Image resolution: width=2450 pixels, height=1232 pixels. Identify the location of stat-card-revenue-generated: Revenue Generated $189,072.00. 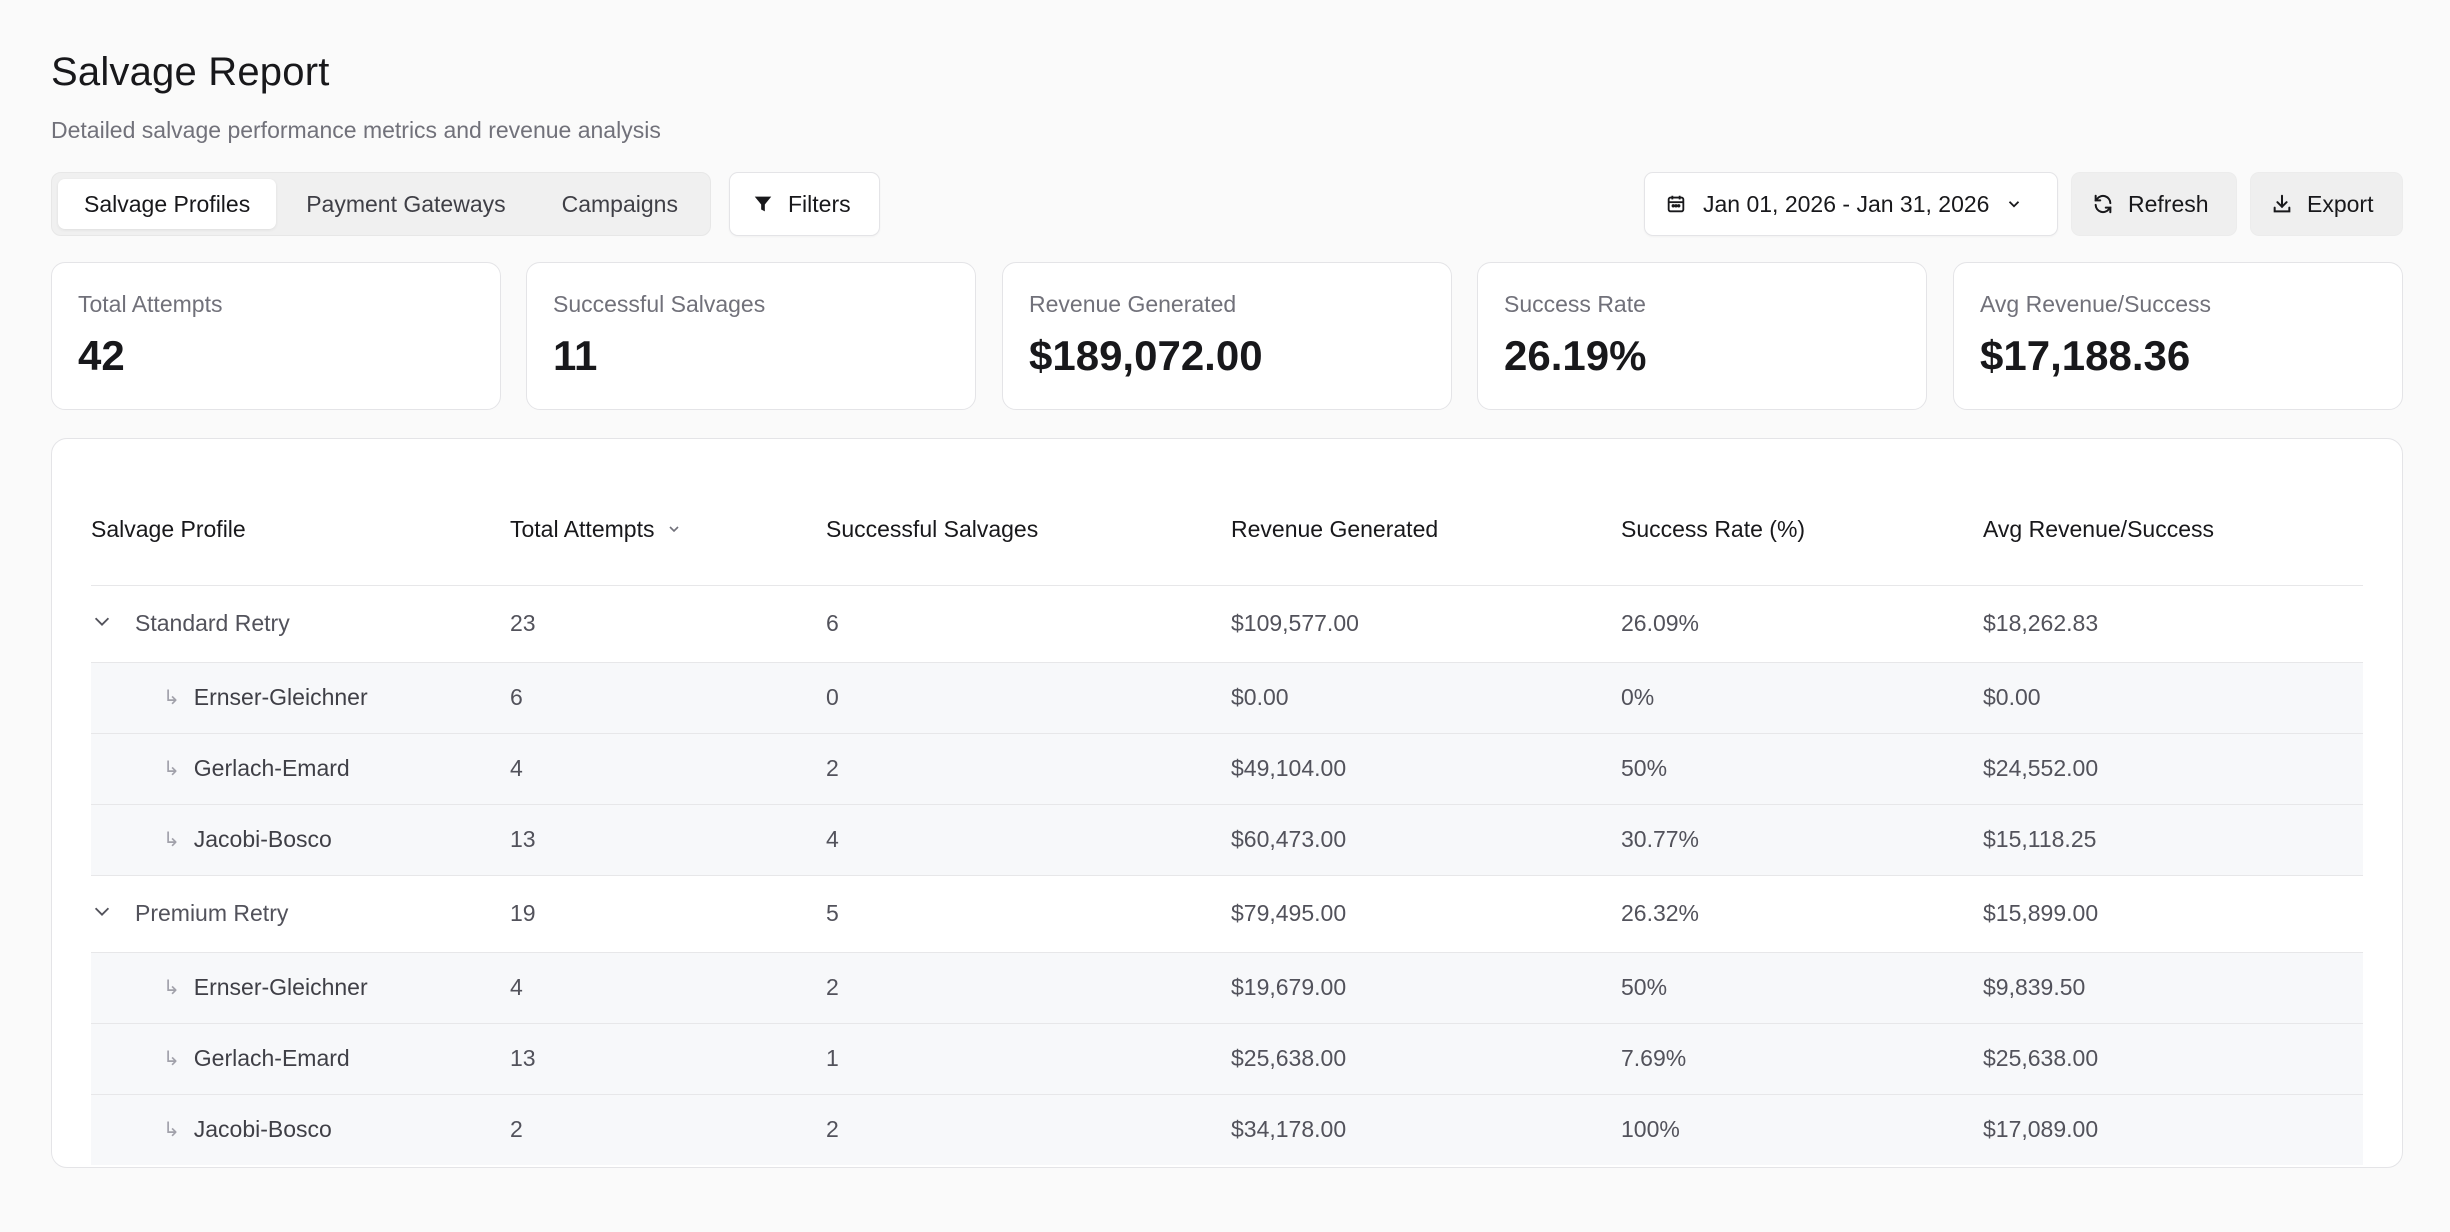
(1227, 336).